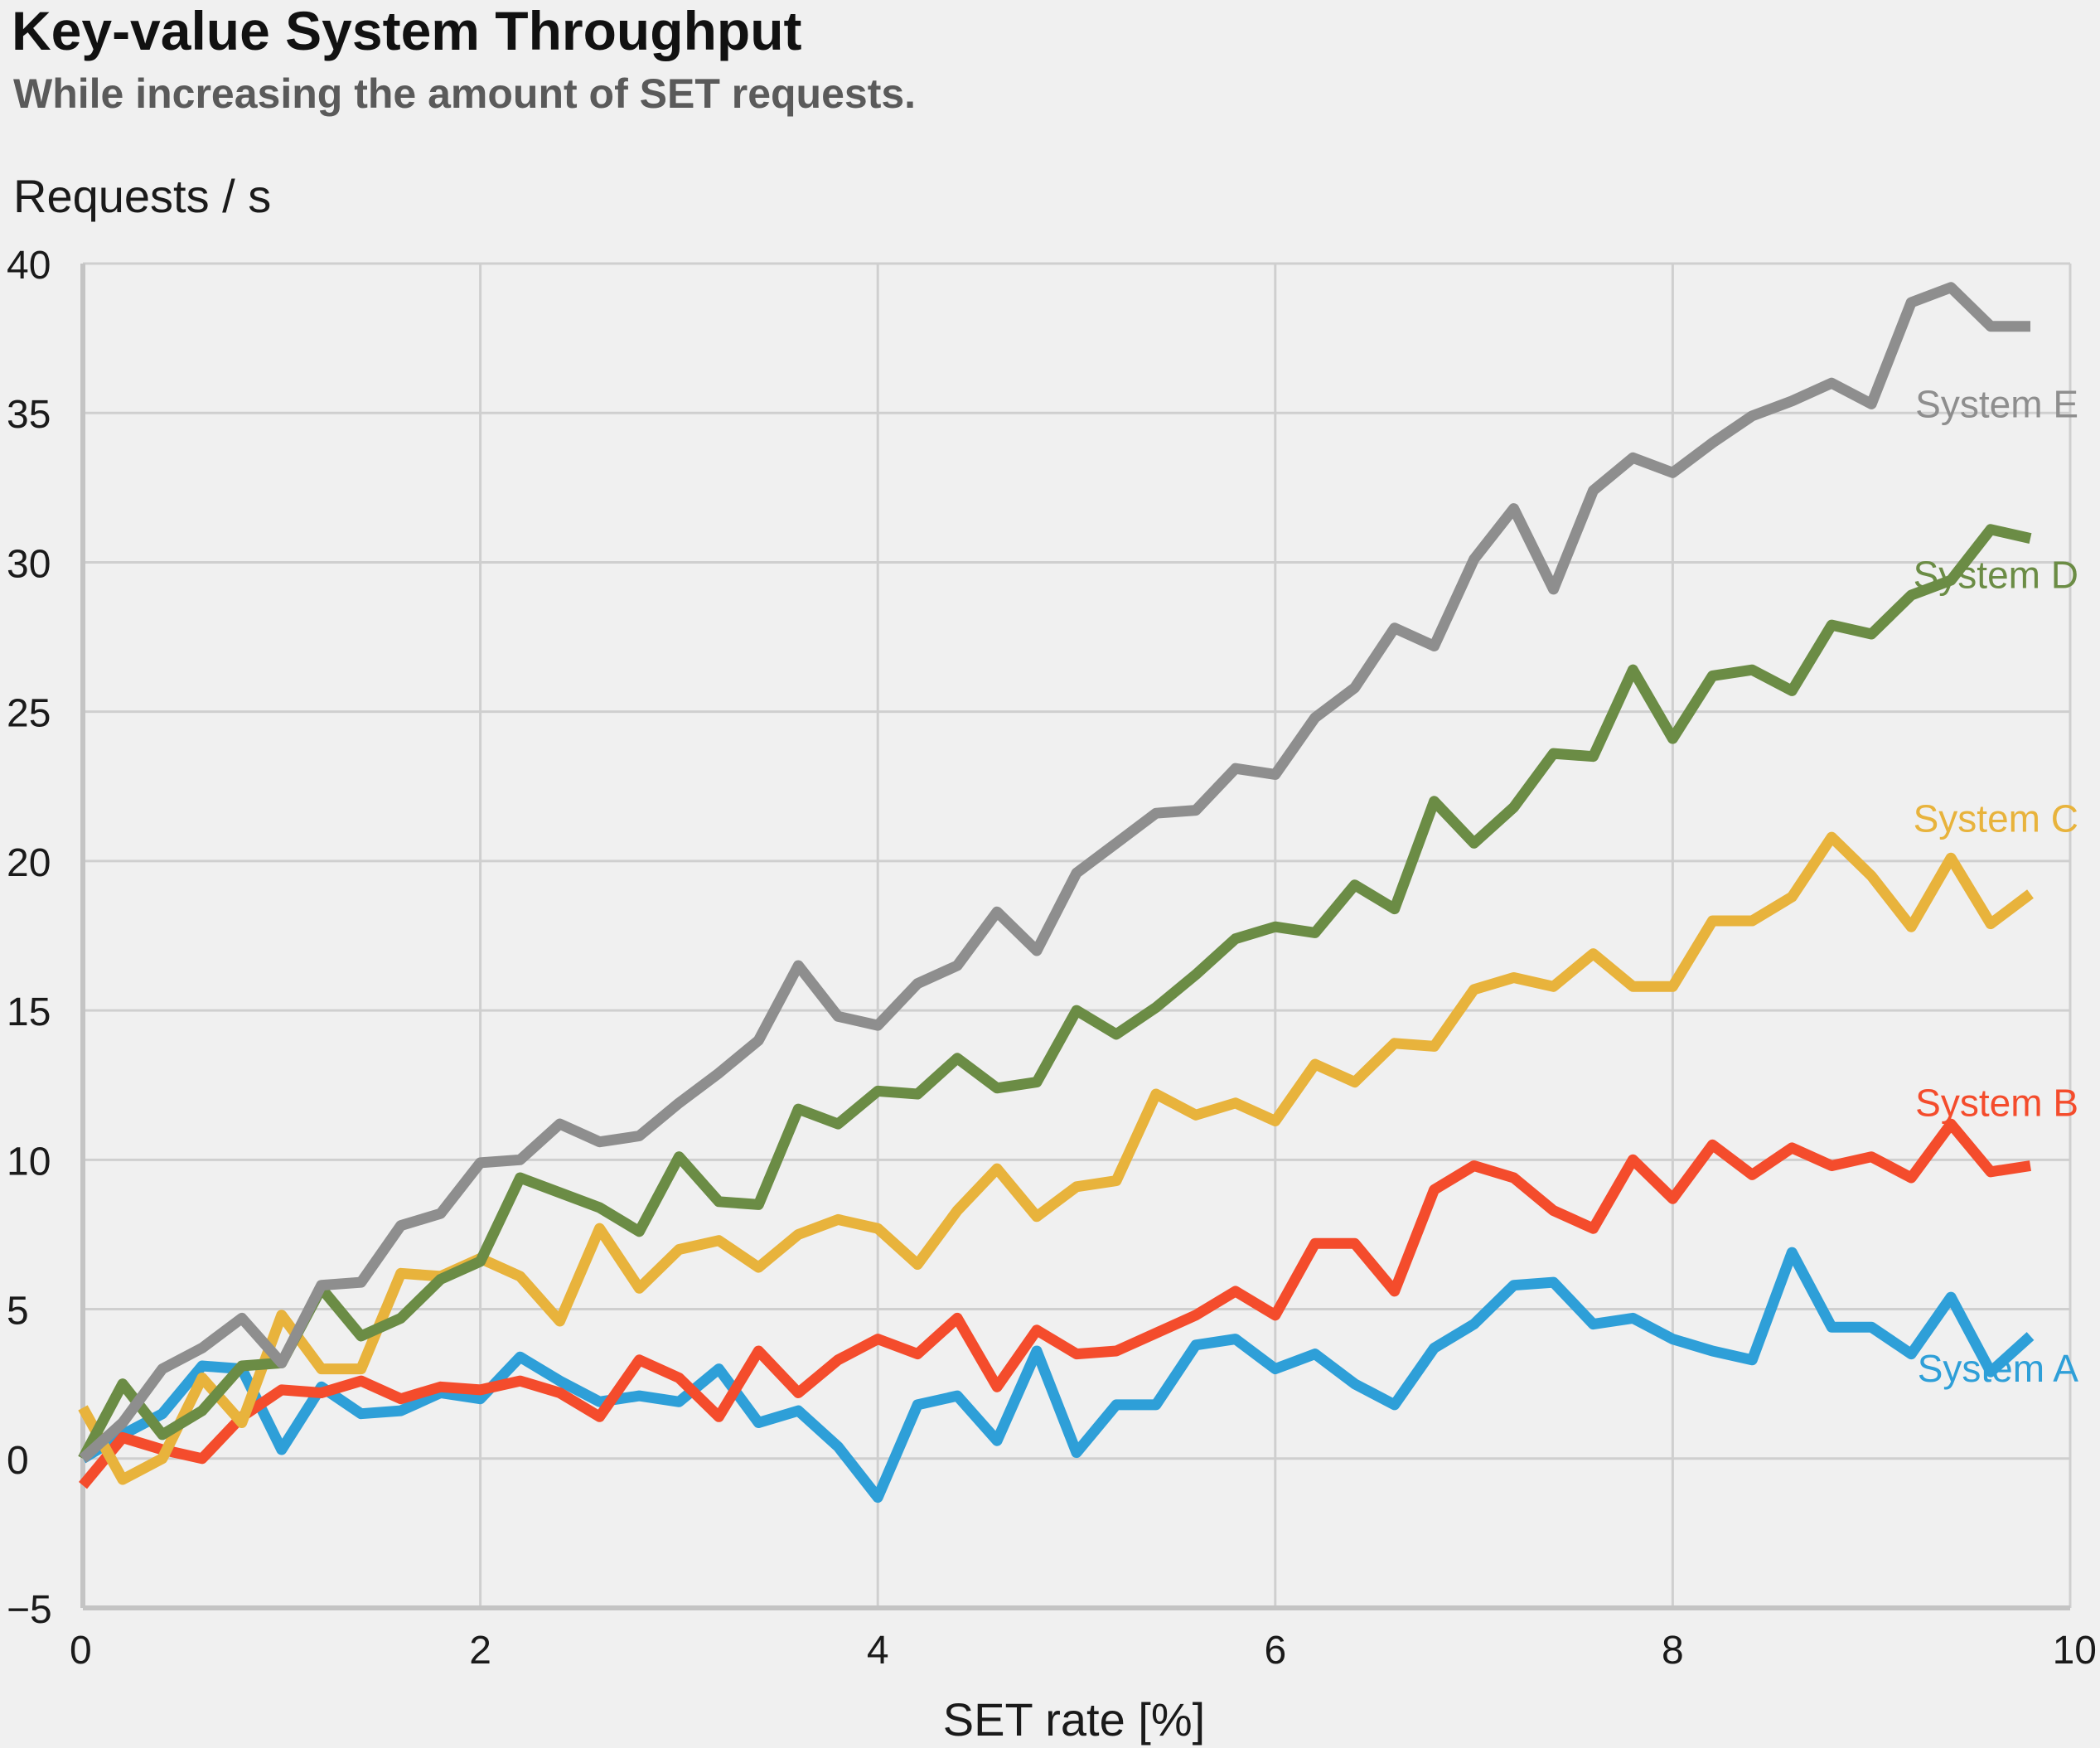 The image size is (2100, 1748). What do you see at coordinates (29, 1012) in the screenshot?
I see `y-tick-label: 15` at bounding box center [29, 1012].